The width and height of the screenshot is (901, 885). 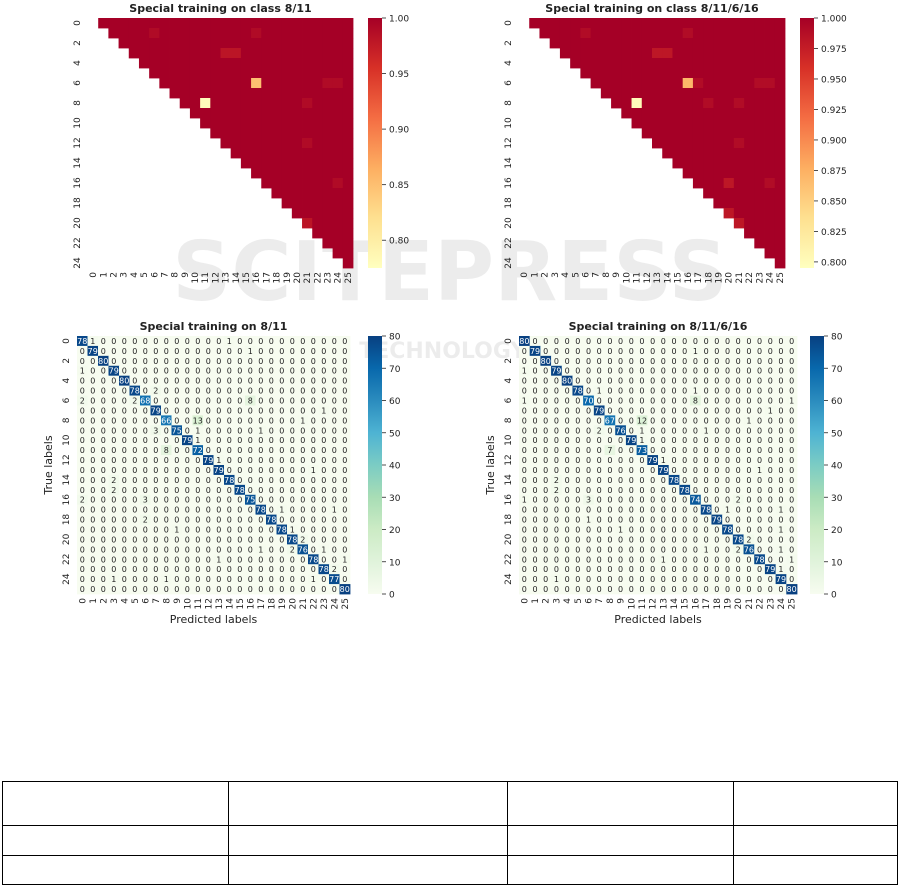 What do you see at coordinates (78, 203) in the screenshot?
I see `y-tick-label: 18` at bounding box center [78, 203].